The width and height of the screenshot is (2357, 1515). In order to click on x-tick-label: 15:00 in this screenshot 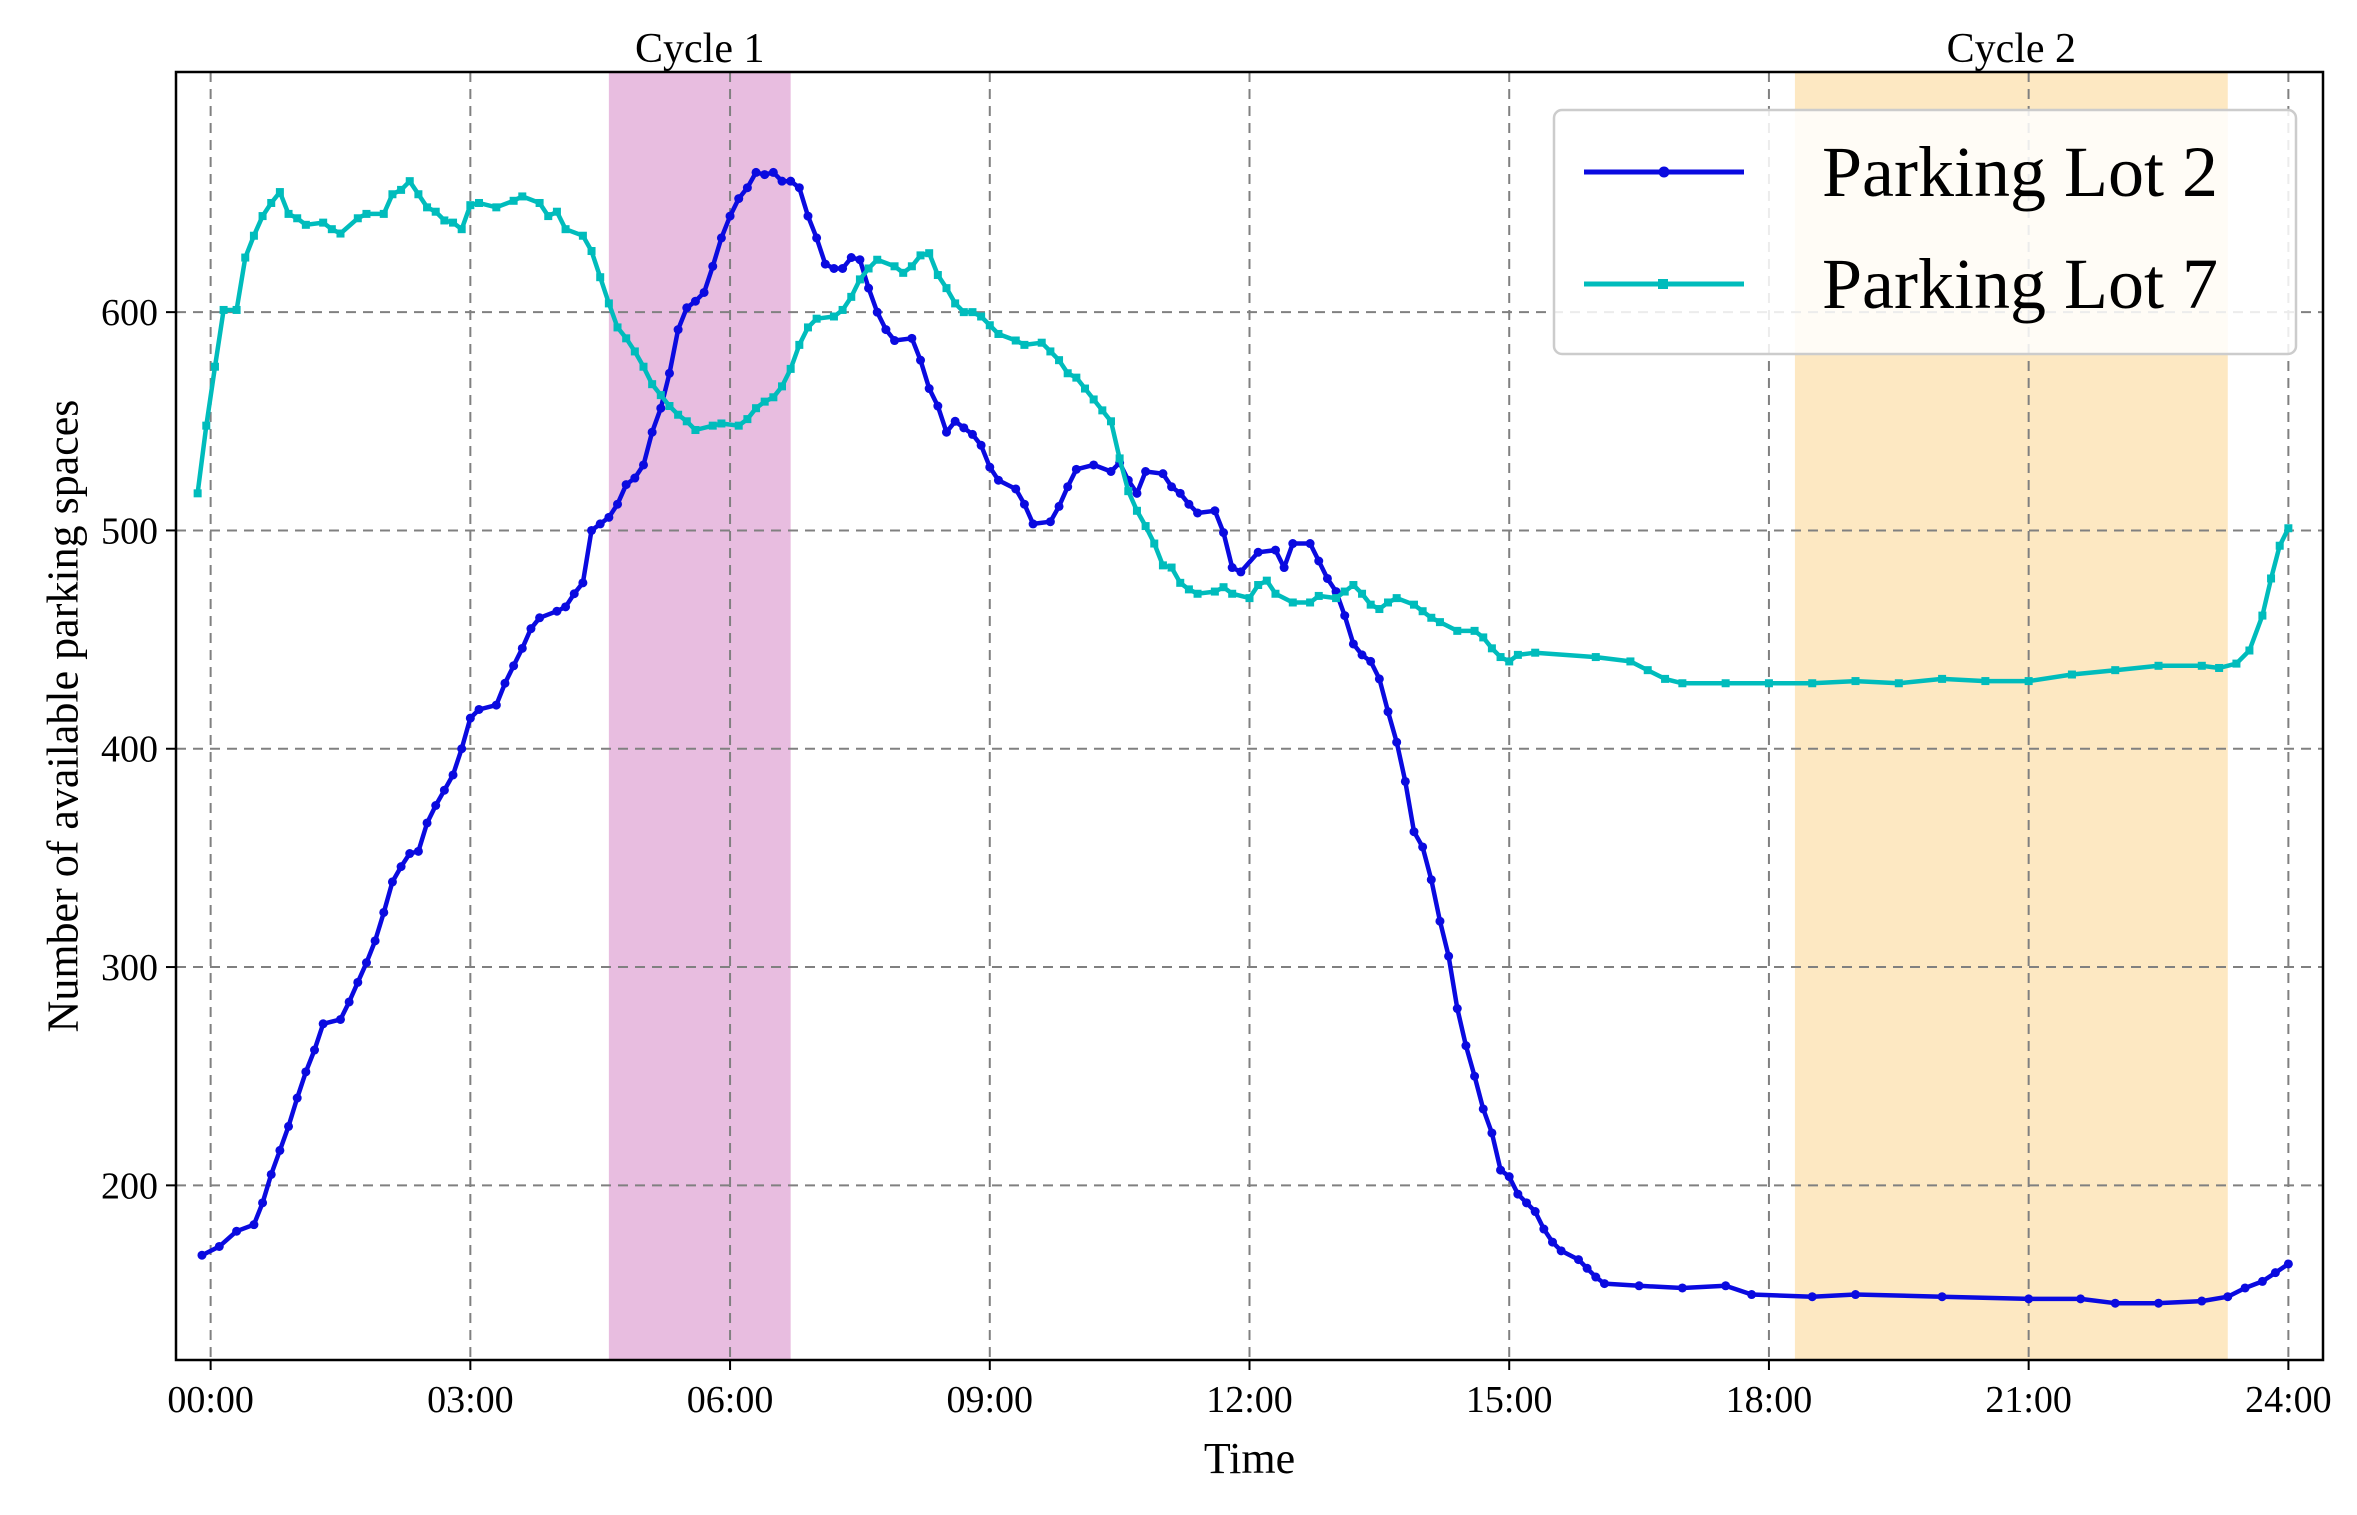, I will do `click(1509, 1400)`.